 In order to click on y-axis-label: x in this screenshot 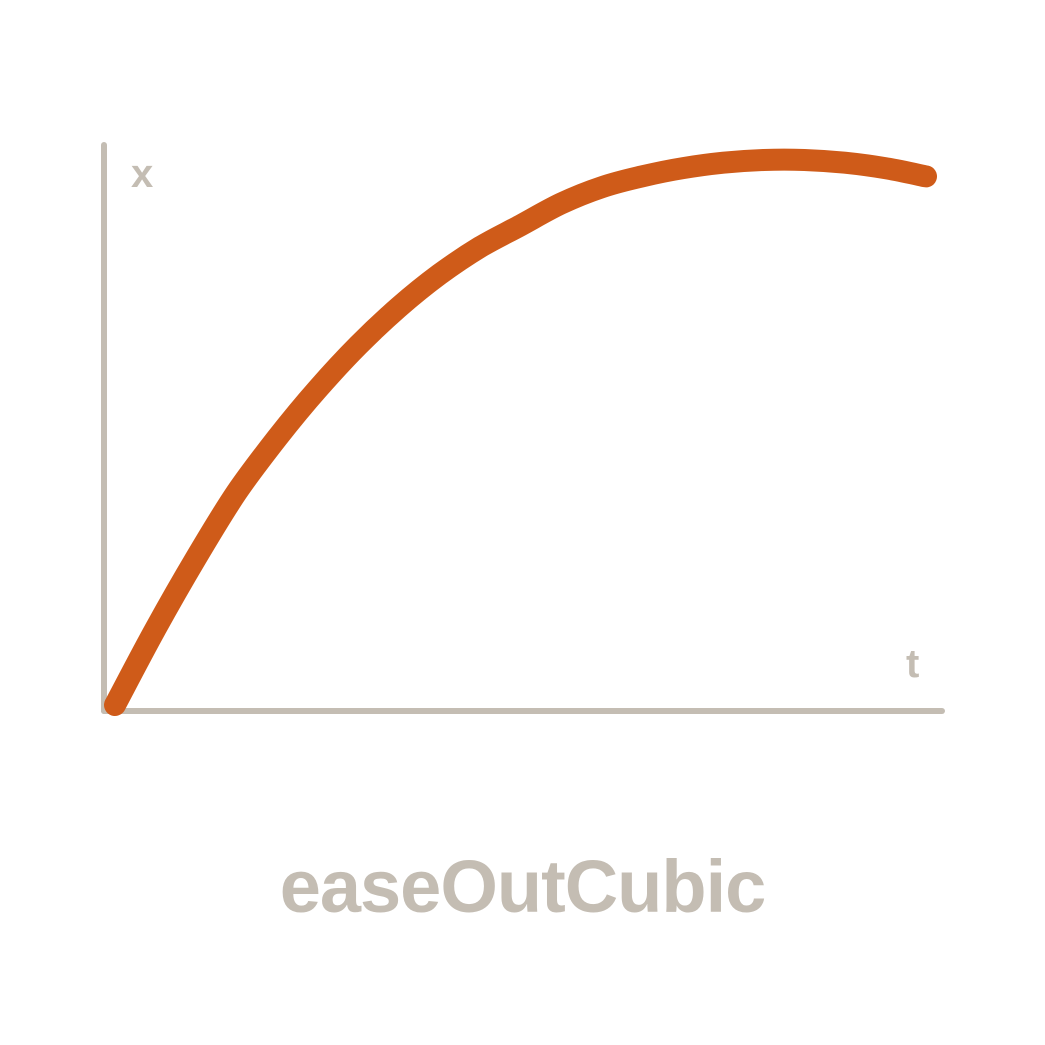, I will do `click(142, 174)`.